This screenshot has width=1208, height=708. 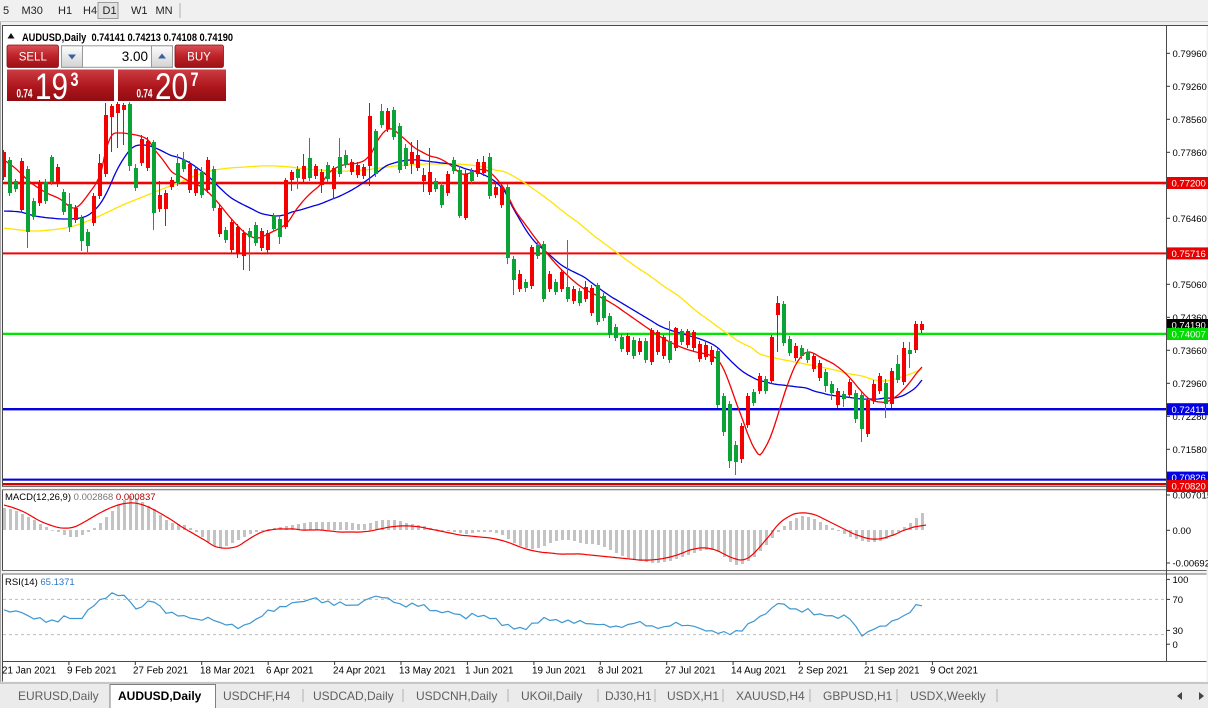 I want to click on svg-text: 1 Jun 2021, so click(x=489, y=671).